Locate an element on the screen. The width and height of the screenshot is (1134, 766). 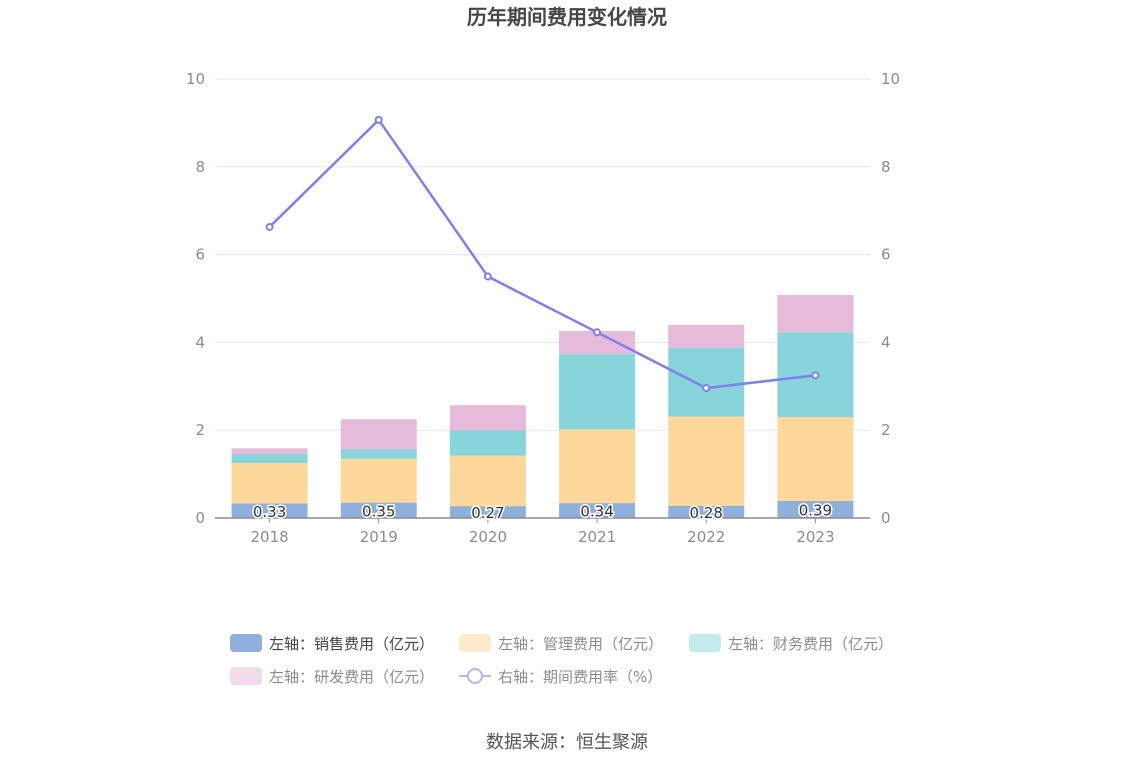
left-tick-label: 0 is located at coordinates (200, 518).